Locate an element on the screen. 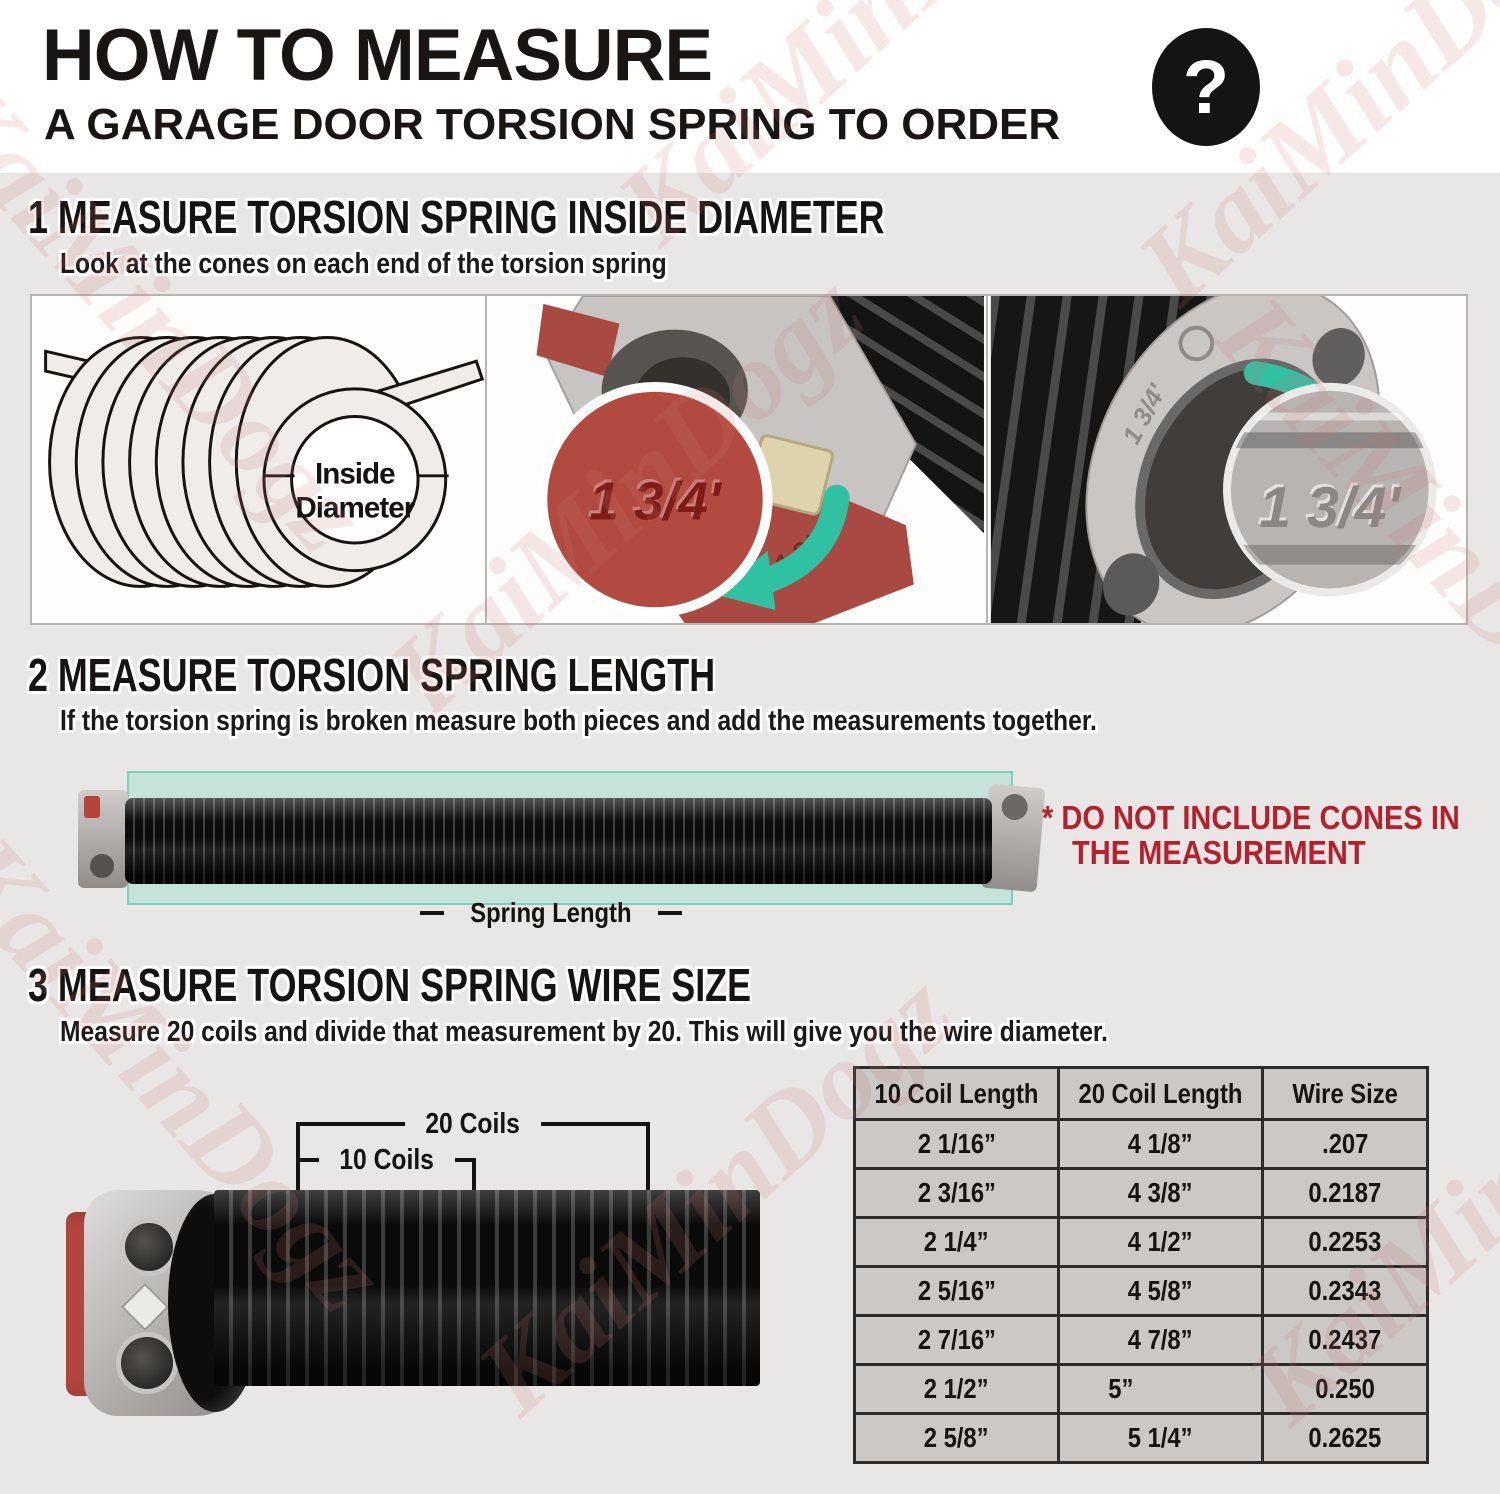 The height and width of the screenshot is (1494, 1500). red-cone-photo: 1 3/4 1 3/4' 1 3/4' is located at coordinates (737, 459).